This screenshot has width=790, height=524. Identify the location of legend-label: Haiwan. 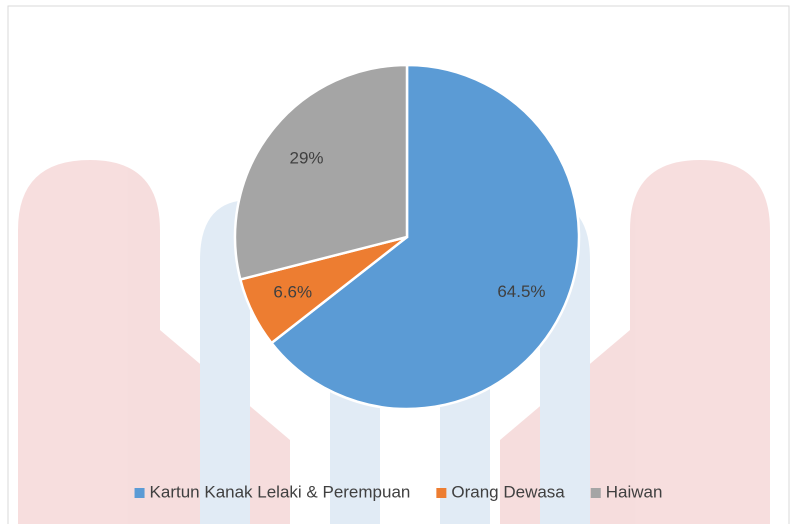
(634, 491).